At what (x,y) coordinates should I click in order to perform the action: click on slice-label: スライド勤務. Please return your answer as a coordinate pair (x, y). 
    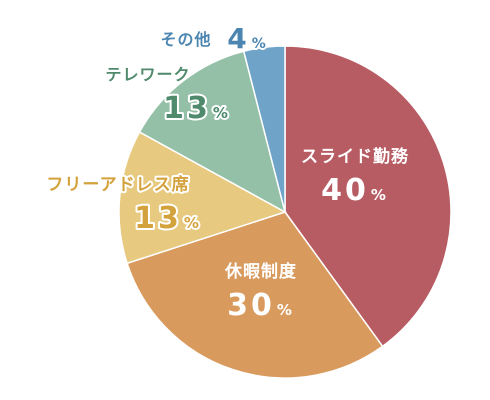
    Looking at the image, I should click on (355, 156).